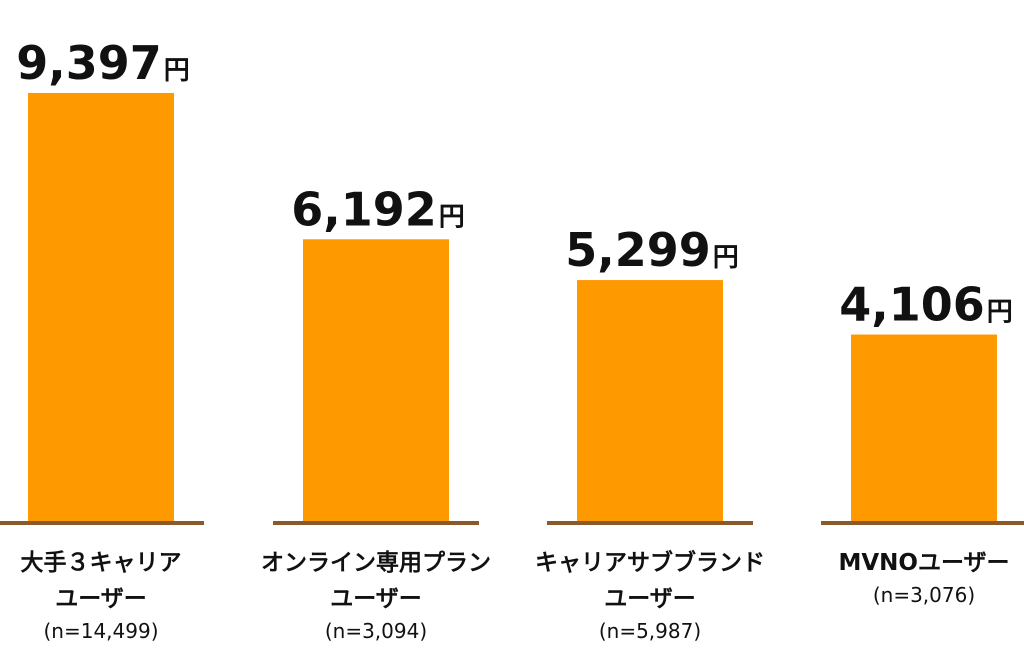  What do you see at coordinates (638, 250) in the screenshot?
I see `value-number: 5,299` at bounding box center [638, 250].